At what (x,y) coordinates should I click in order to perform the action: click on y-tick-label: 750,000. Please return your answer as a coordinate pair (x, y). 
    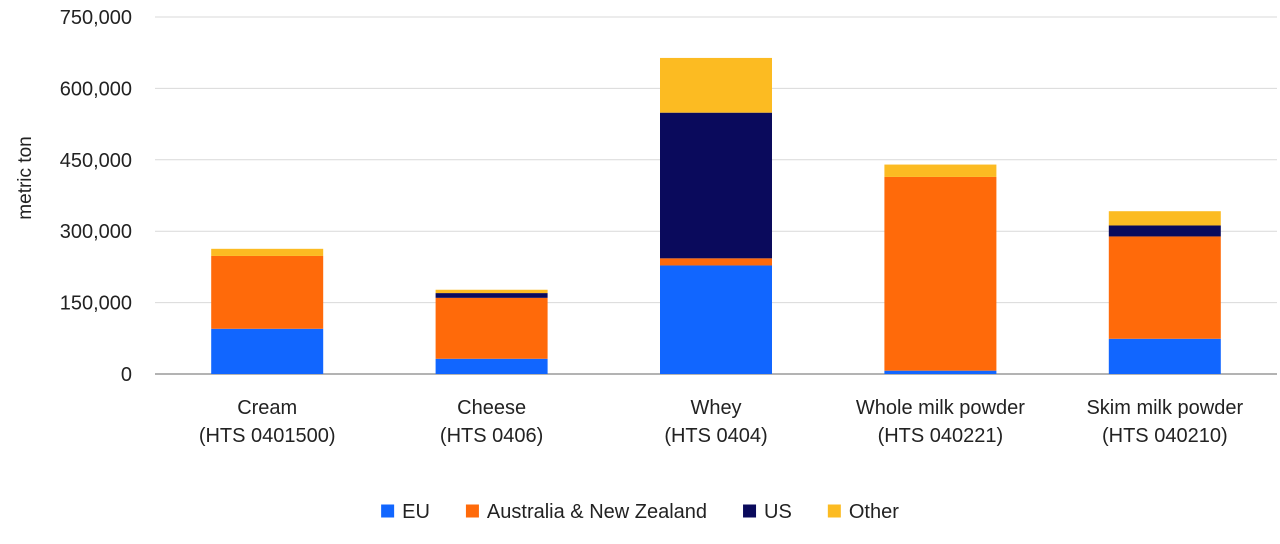
    Looking at the image, I should click on (96, 18).